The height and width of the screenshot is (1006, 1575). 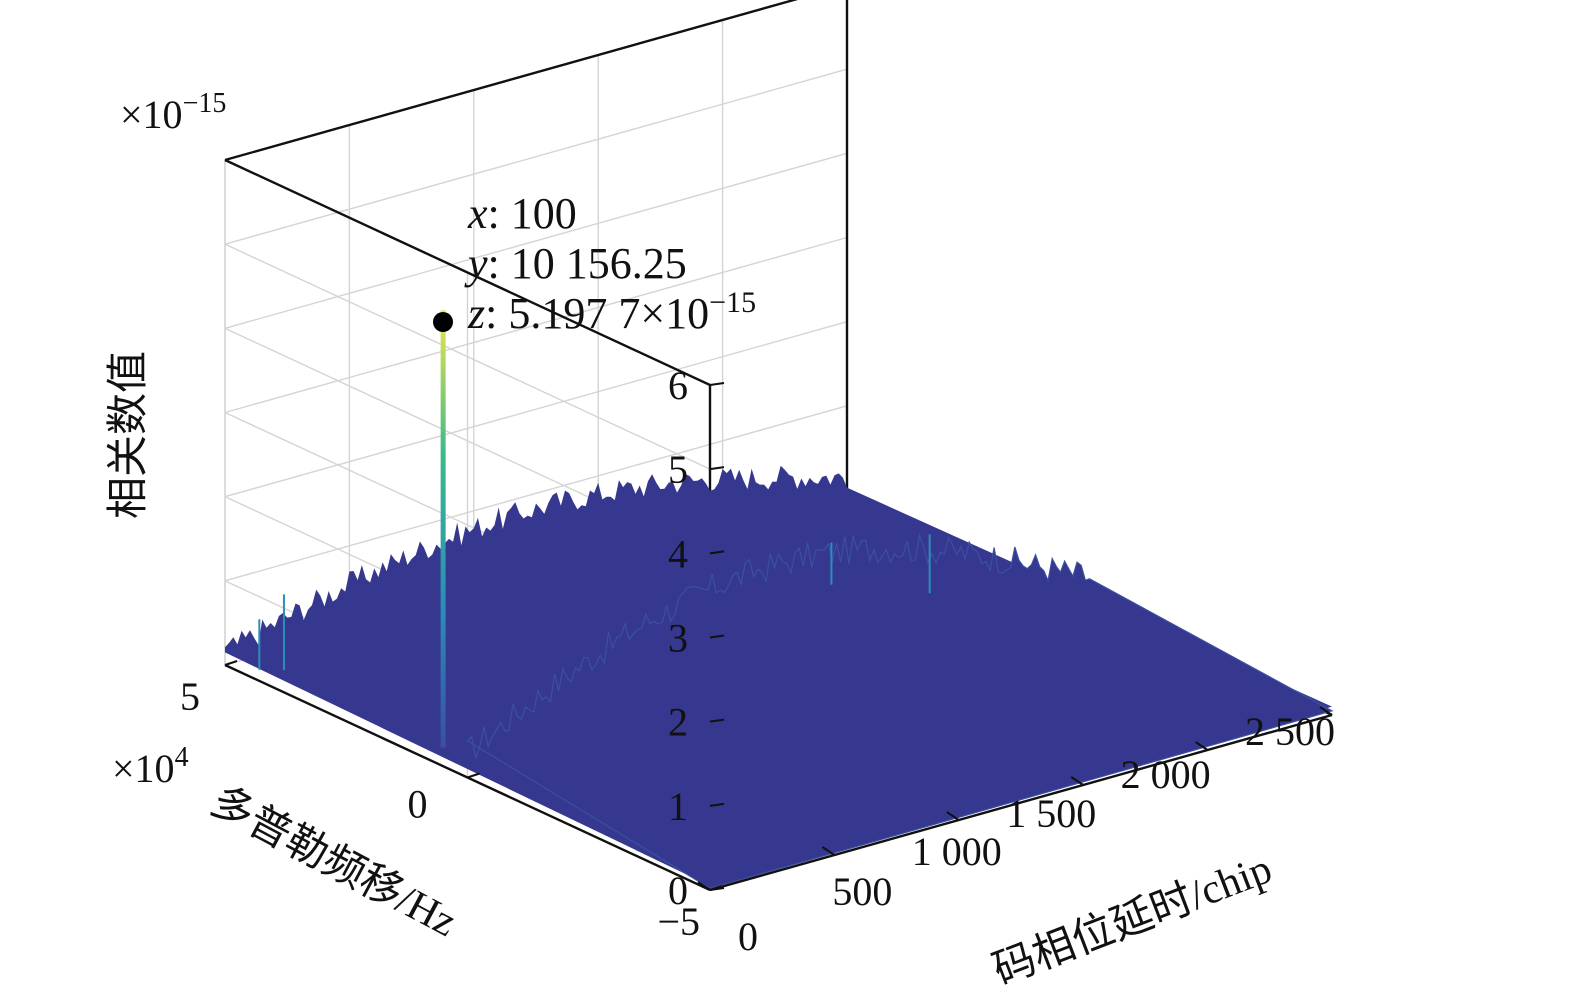 I want to click on y-multiplier-exp: 4, so click(x=182, y=757).